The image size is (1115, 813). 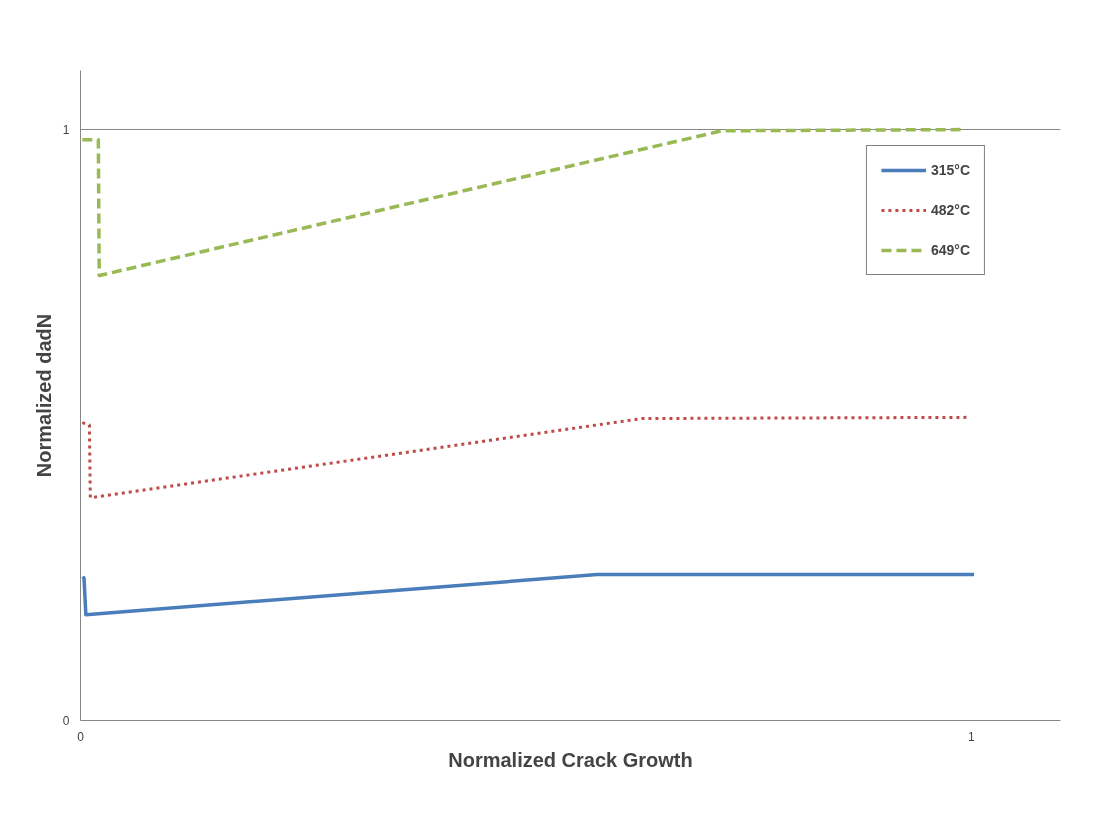 What do you see at coordinates (950, 170) in the screenshot?
I see `legend-label: 315°C` at bounding box center [950, 170].